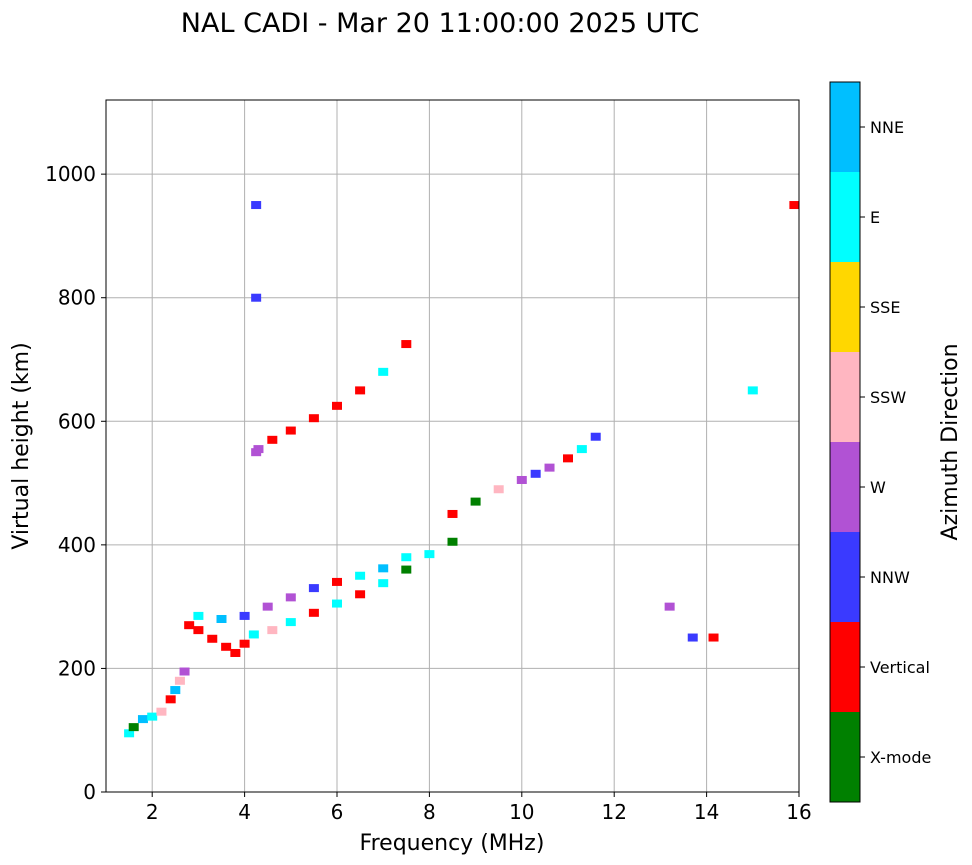 Image resolution: width=972 pixels, height=865 pixels. What do you see at coordinates (613, 812) in the screenshot?
I see `x-tick-label: 12` at bounding box center [613, 812].